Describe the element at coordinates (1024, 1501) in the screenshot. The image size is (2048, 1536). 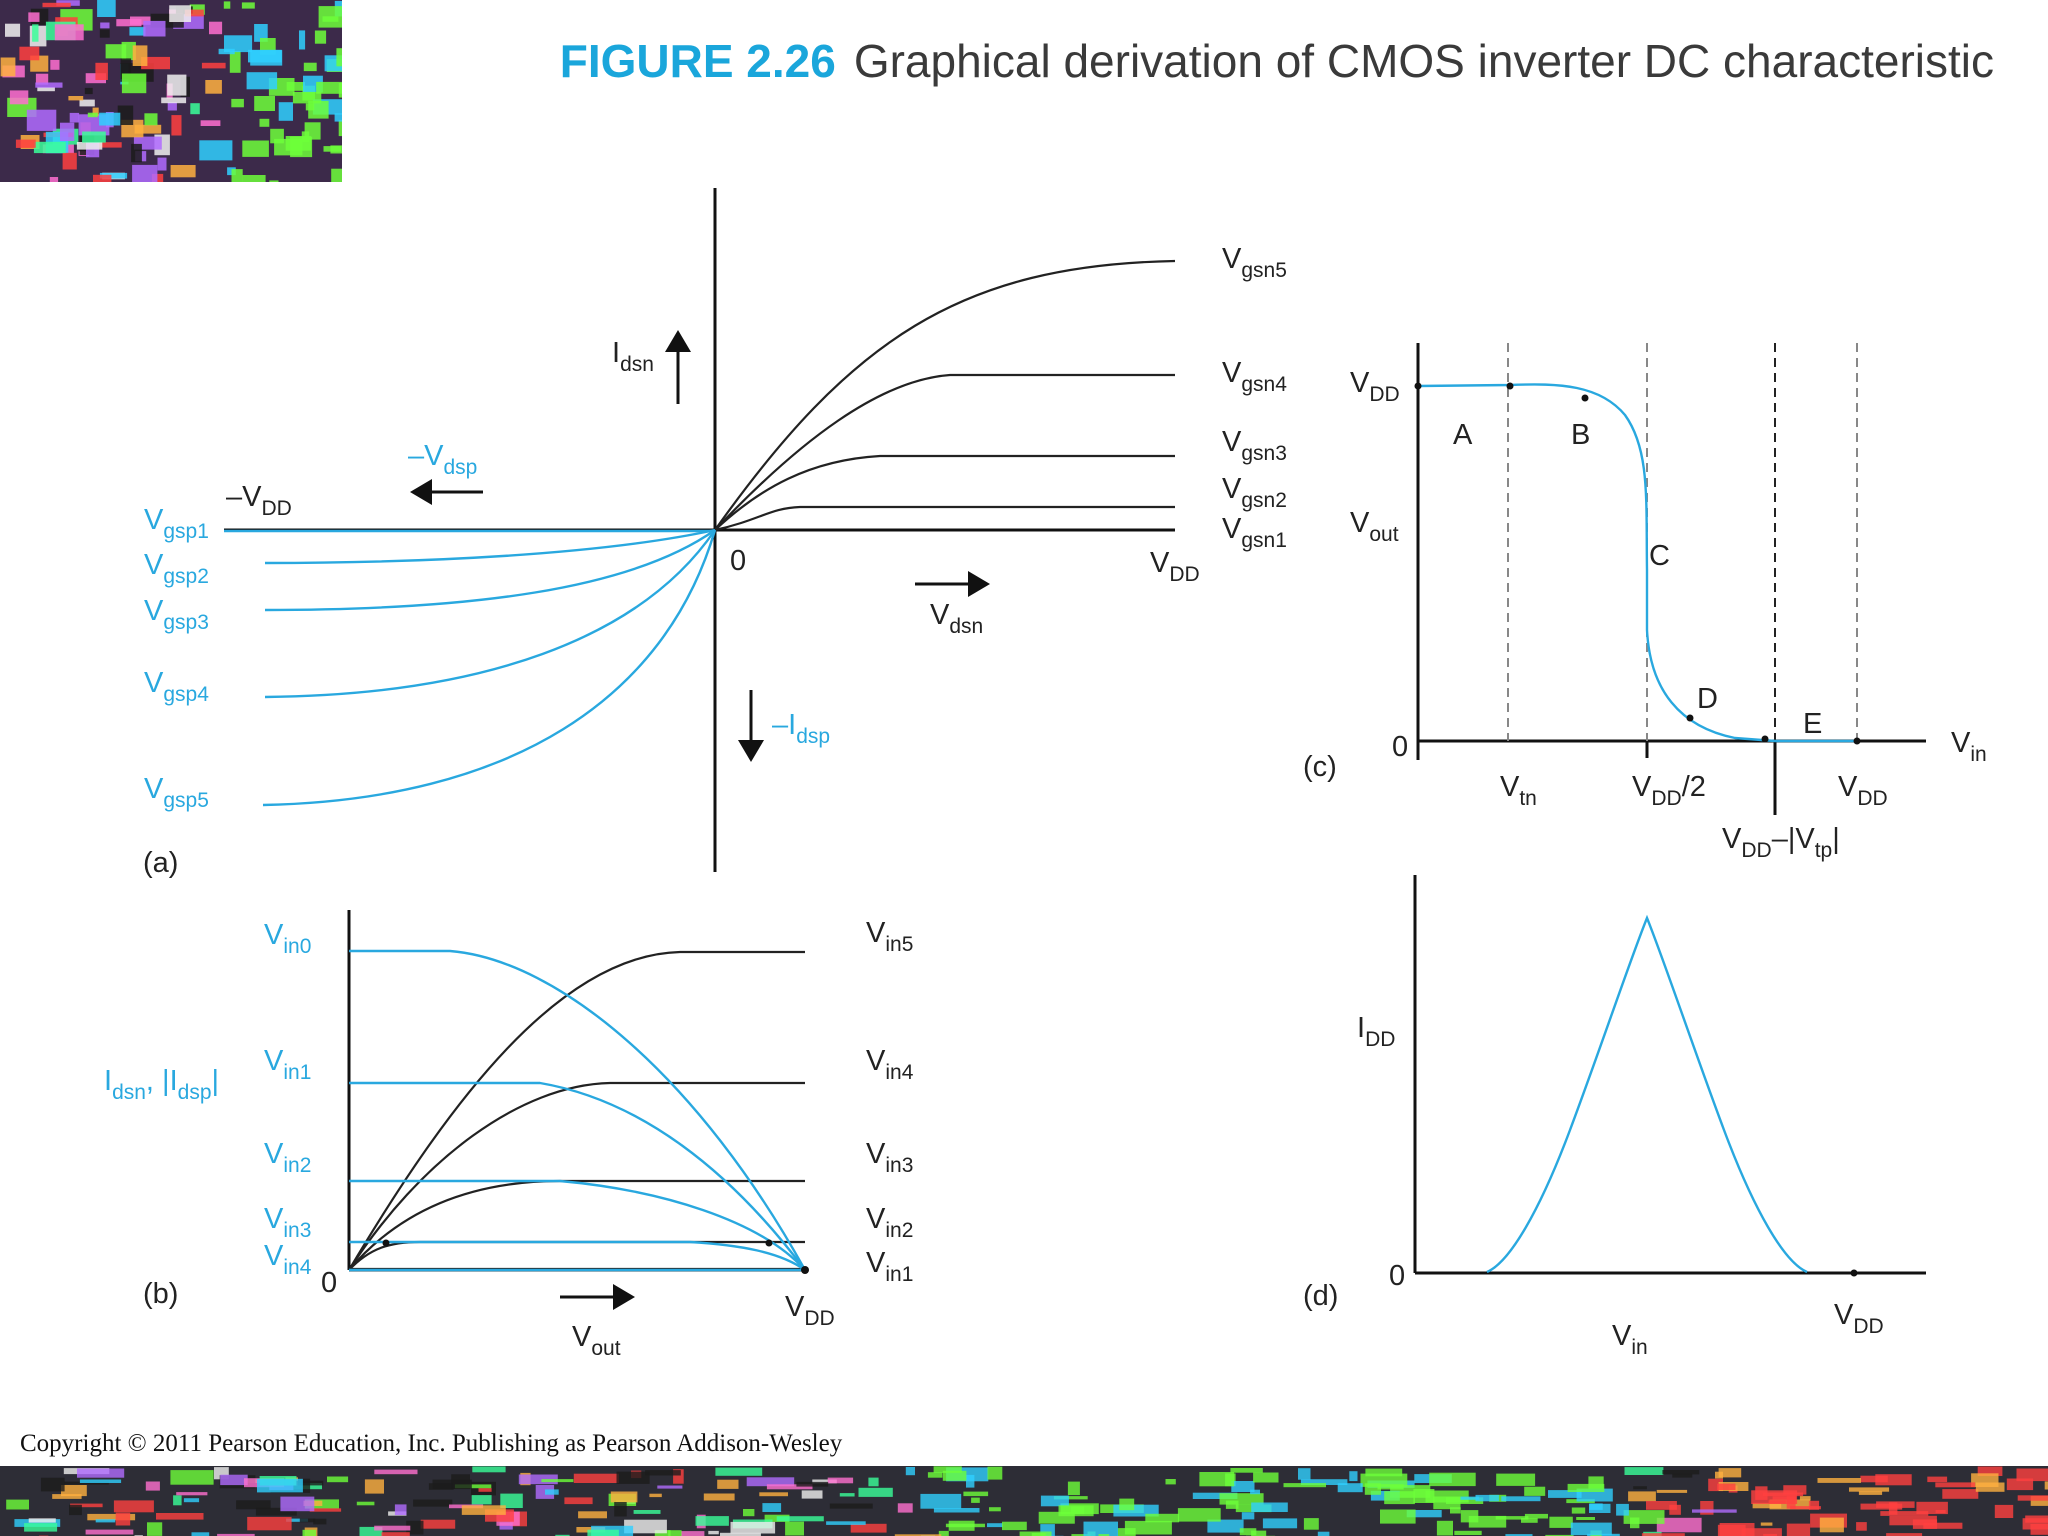
I see `chip-die-photo-bottom` at that location.